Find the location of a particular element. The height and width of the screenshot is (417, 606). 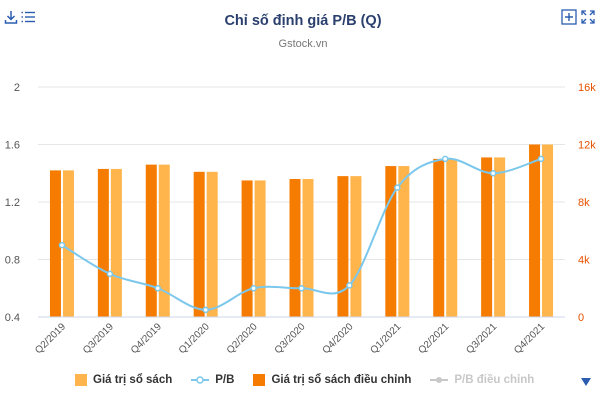

y-left-tick-label: 0.8 is located at coordinates (12, 261).